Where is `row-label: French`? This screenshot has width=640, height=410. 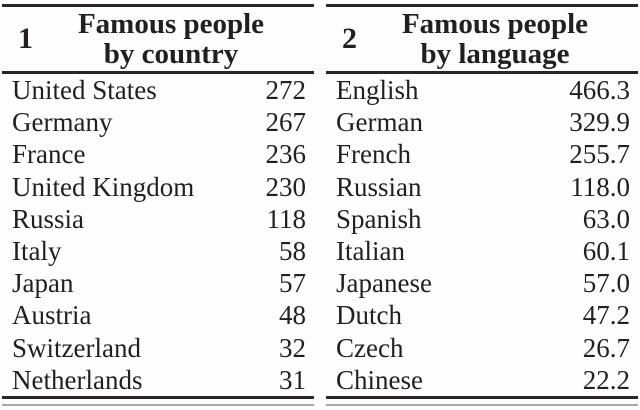
row-label: French is located at coordinates (373, 154).